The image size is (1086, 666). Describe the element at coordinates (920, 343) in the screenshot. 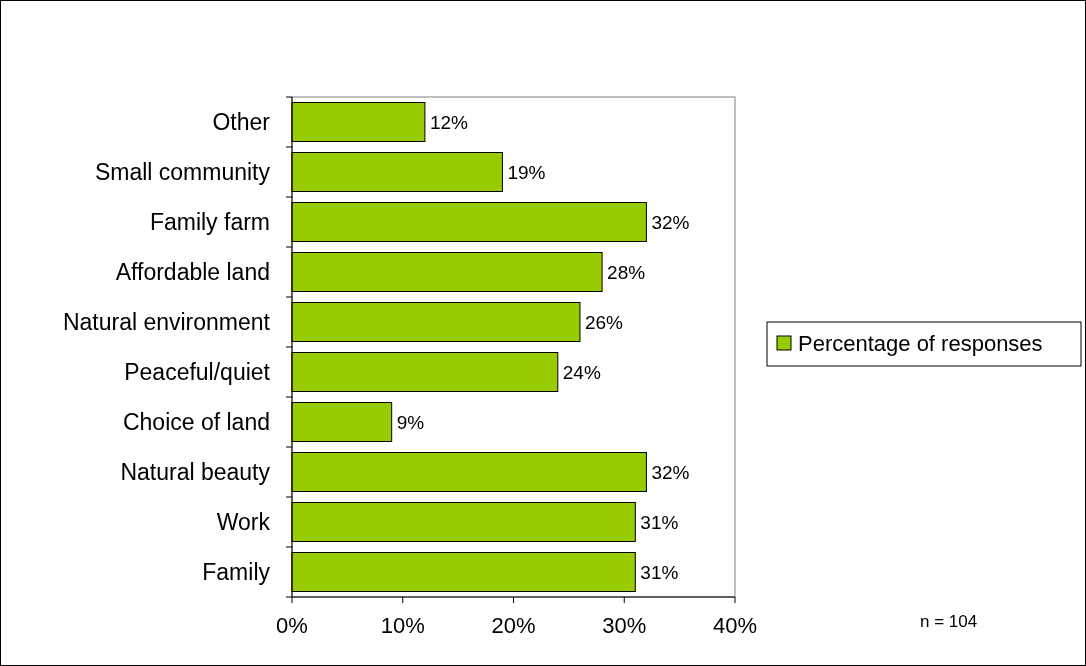

I see `legend-label: Percentage of responses` at that location.